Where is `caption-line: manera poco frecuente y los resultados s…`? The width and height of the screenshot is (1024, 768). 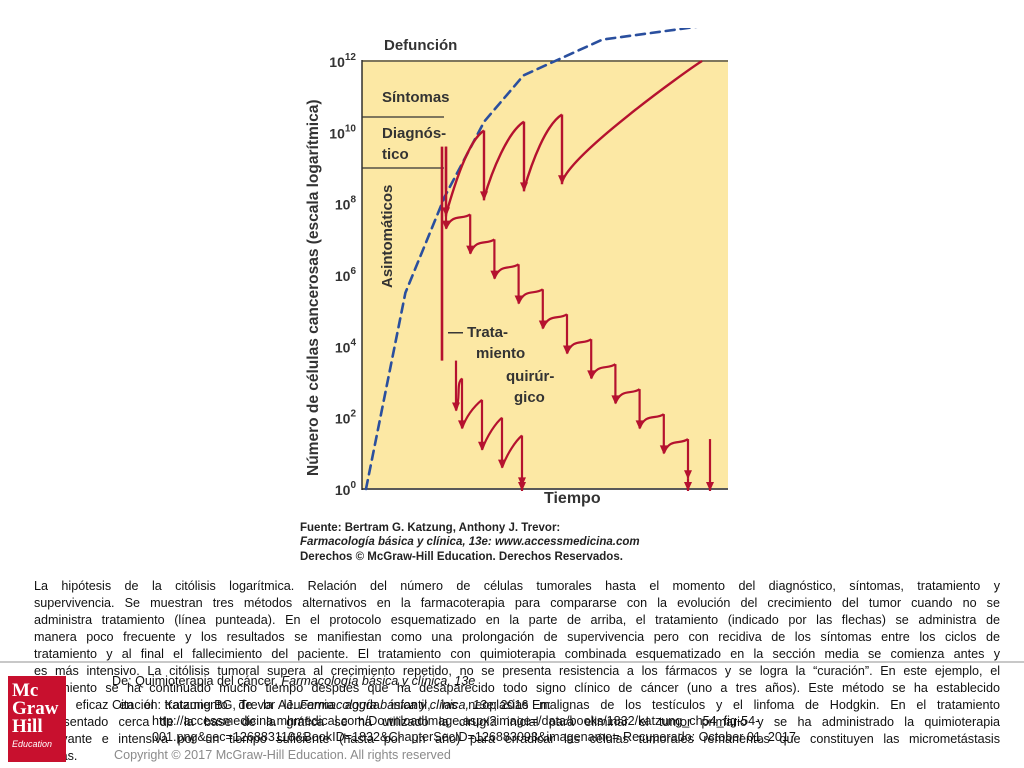 caption-line: manera poco frecuente y los resultados s… is located at coordinates (517, 637).